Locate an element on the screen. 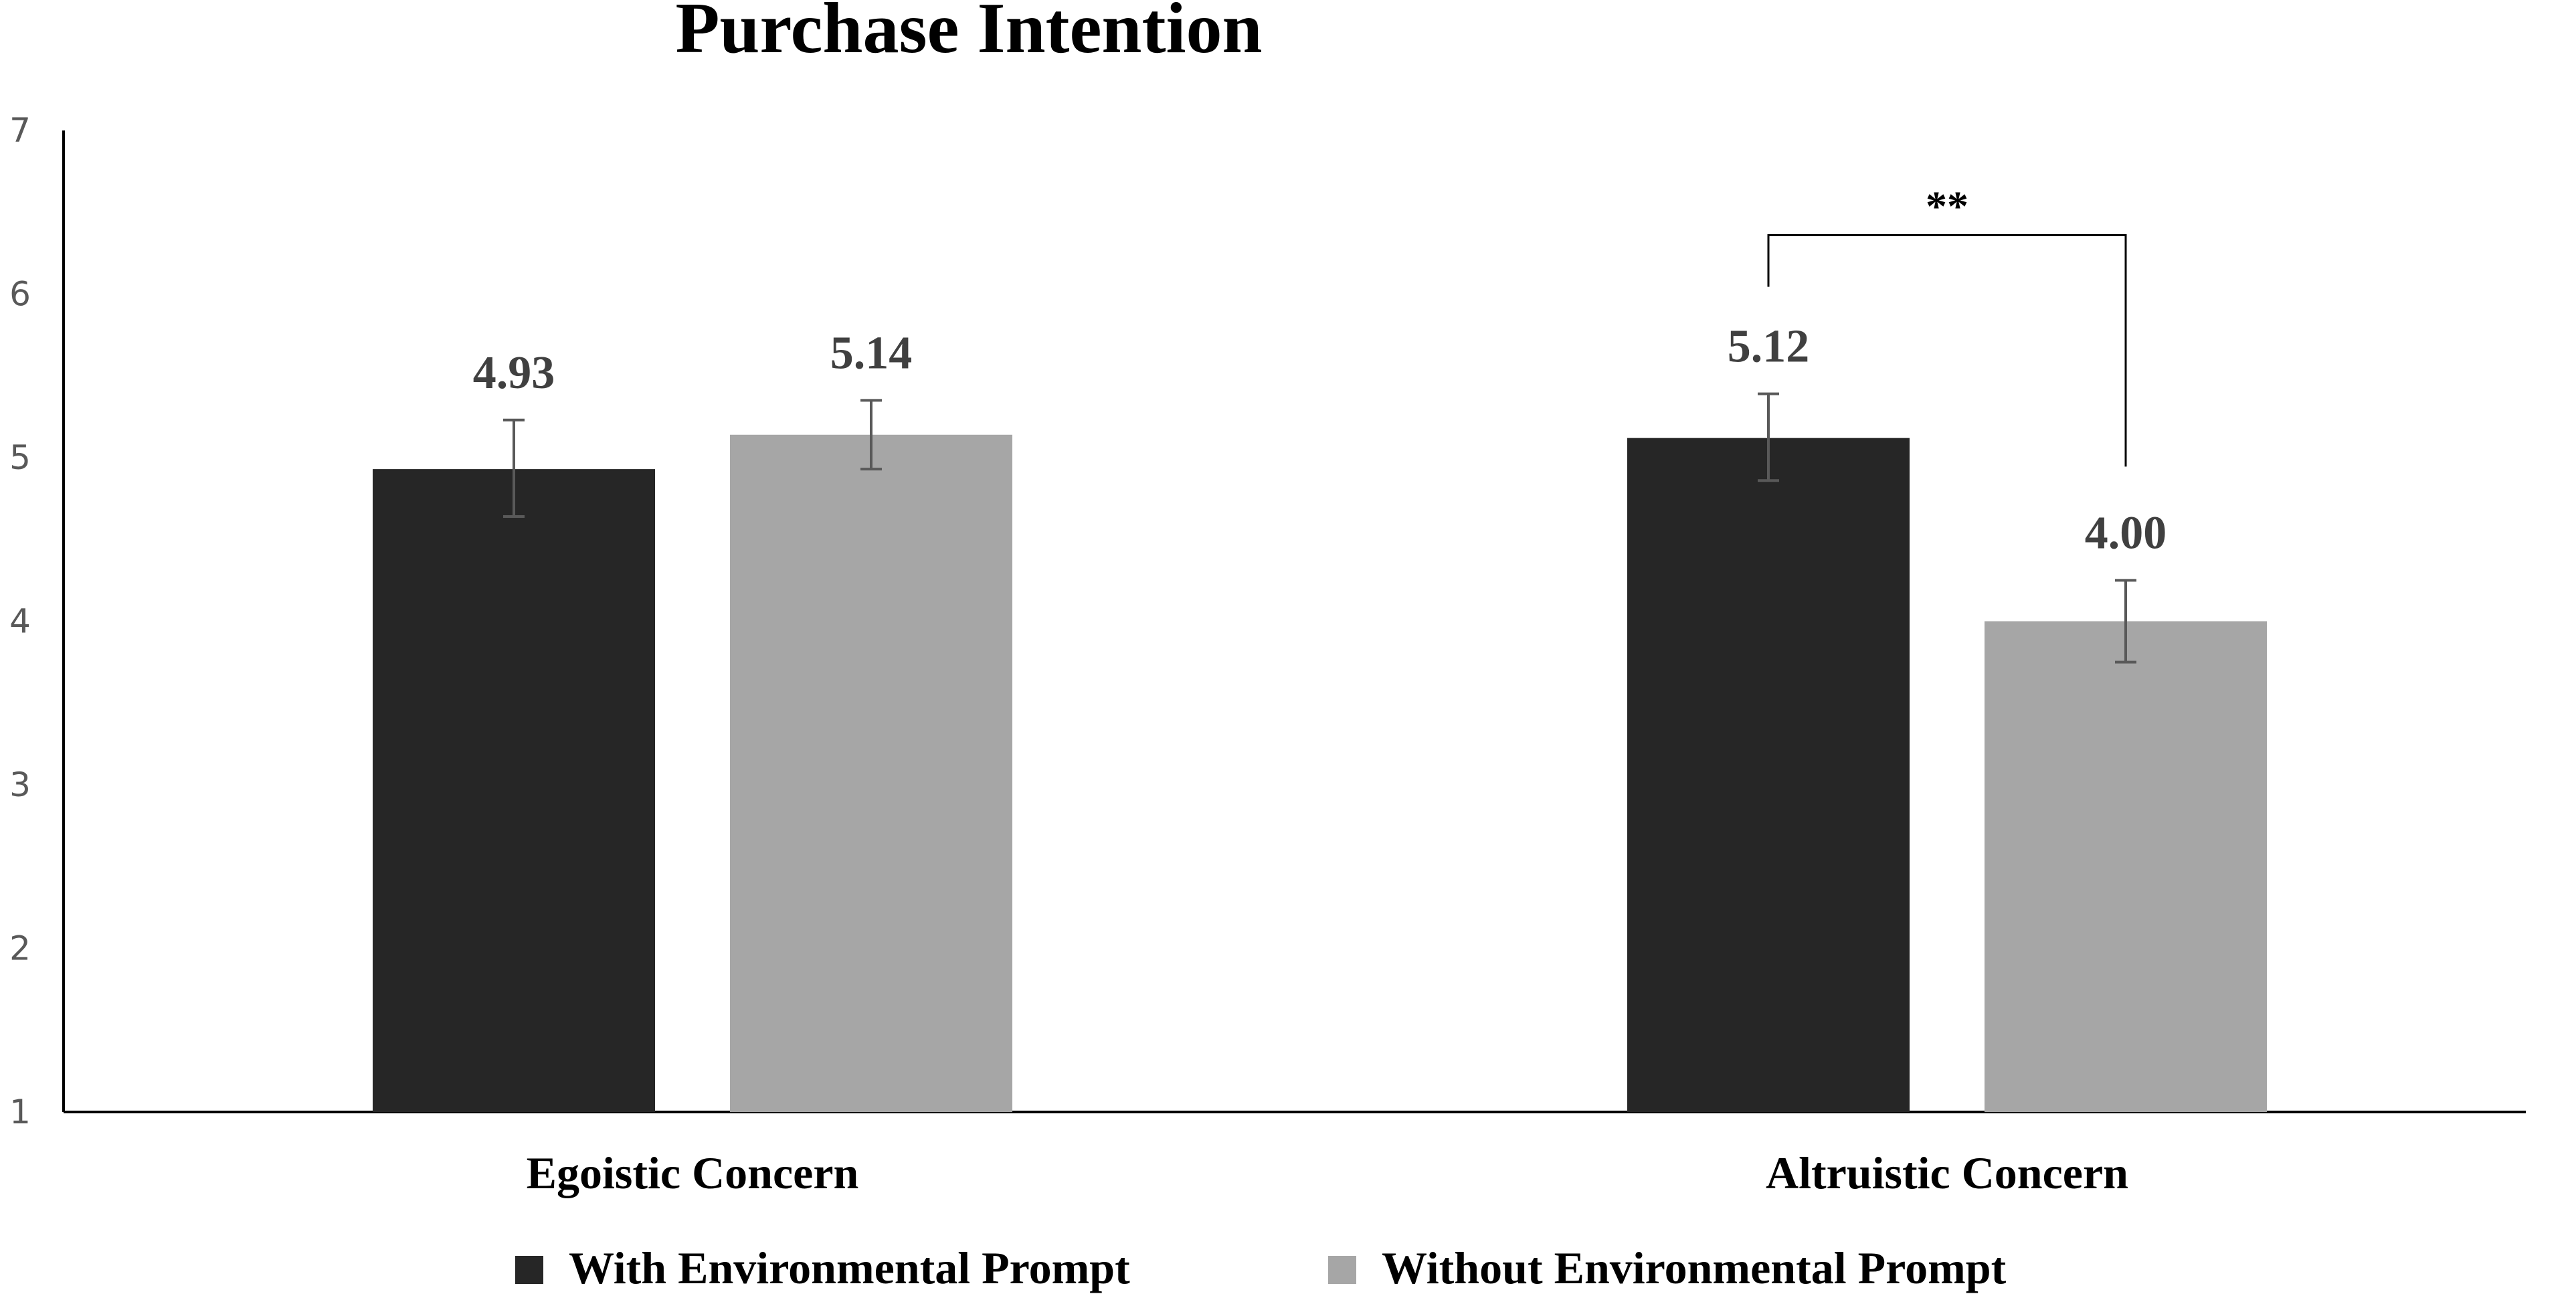 Image resolution: width=2576 pixels, height=1302 pixels. y-tick-label: 1 is located at coordinates (20, 1112).